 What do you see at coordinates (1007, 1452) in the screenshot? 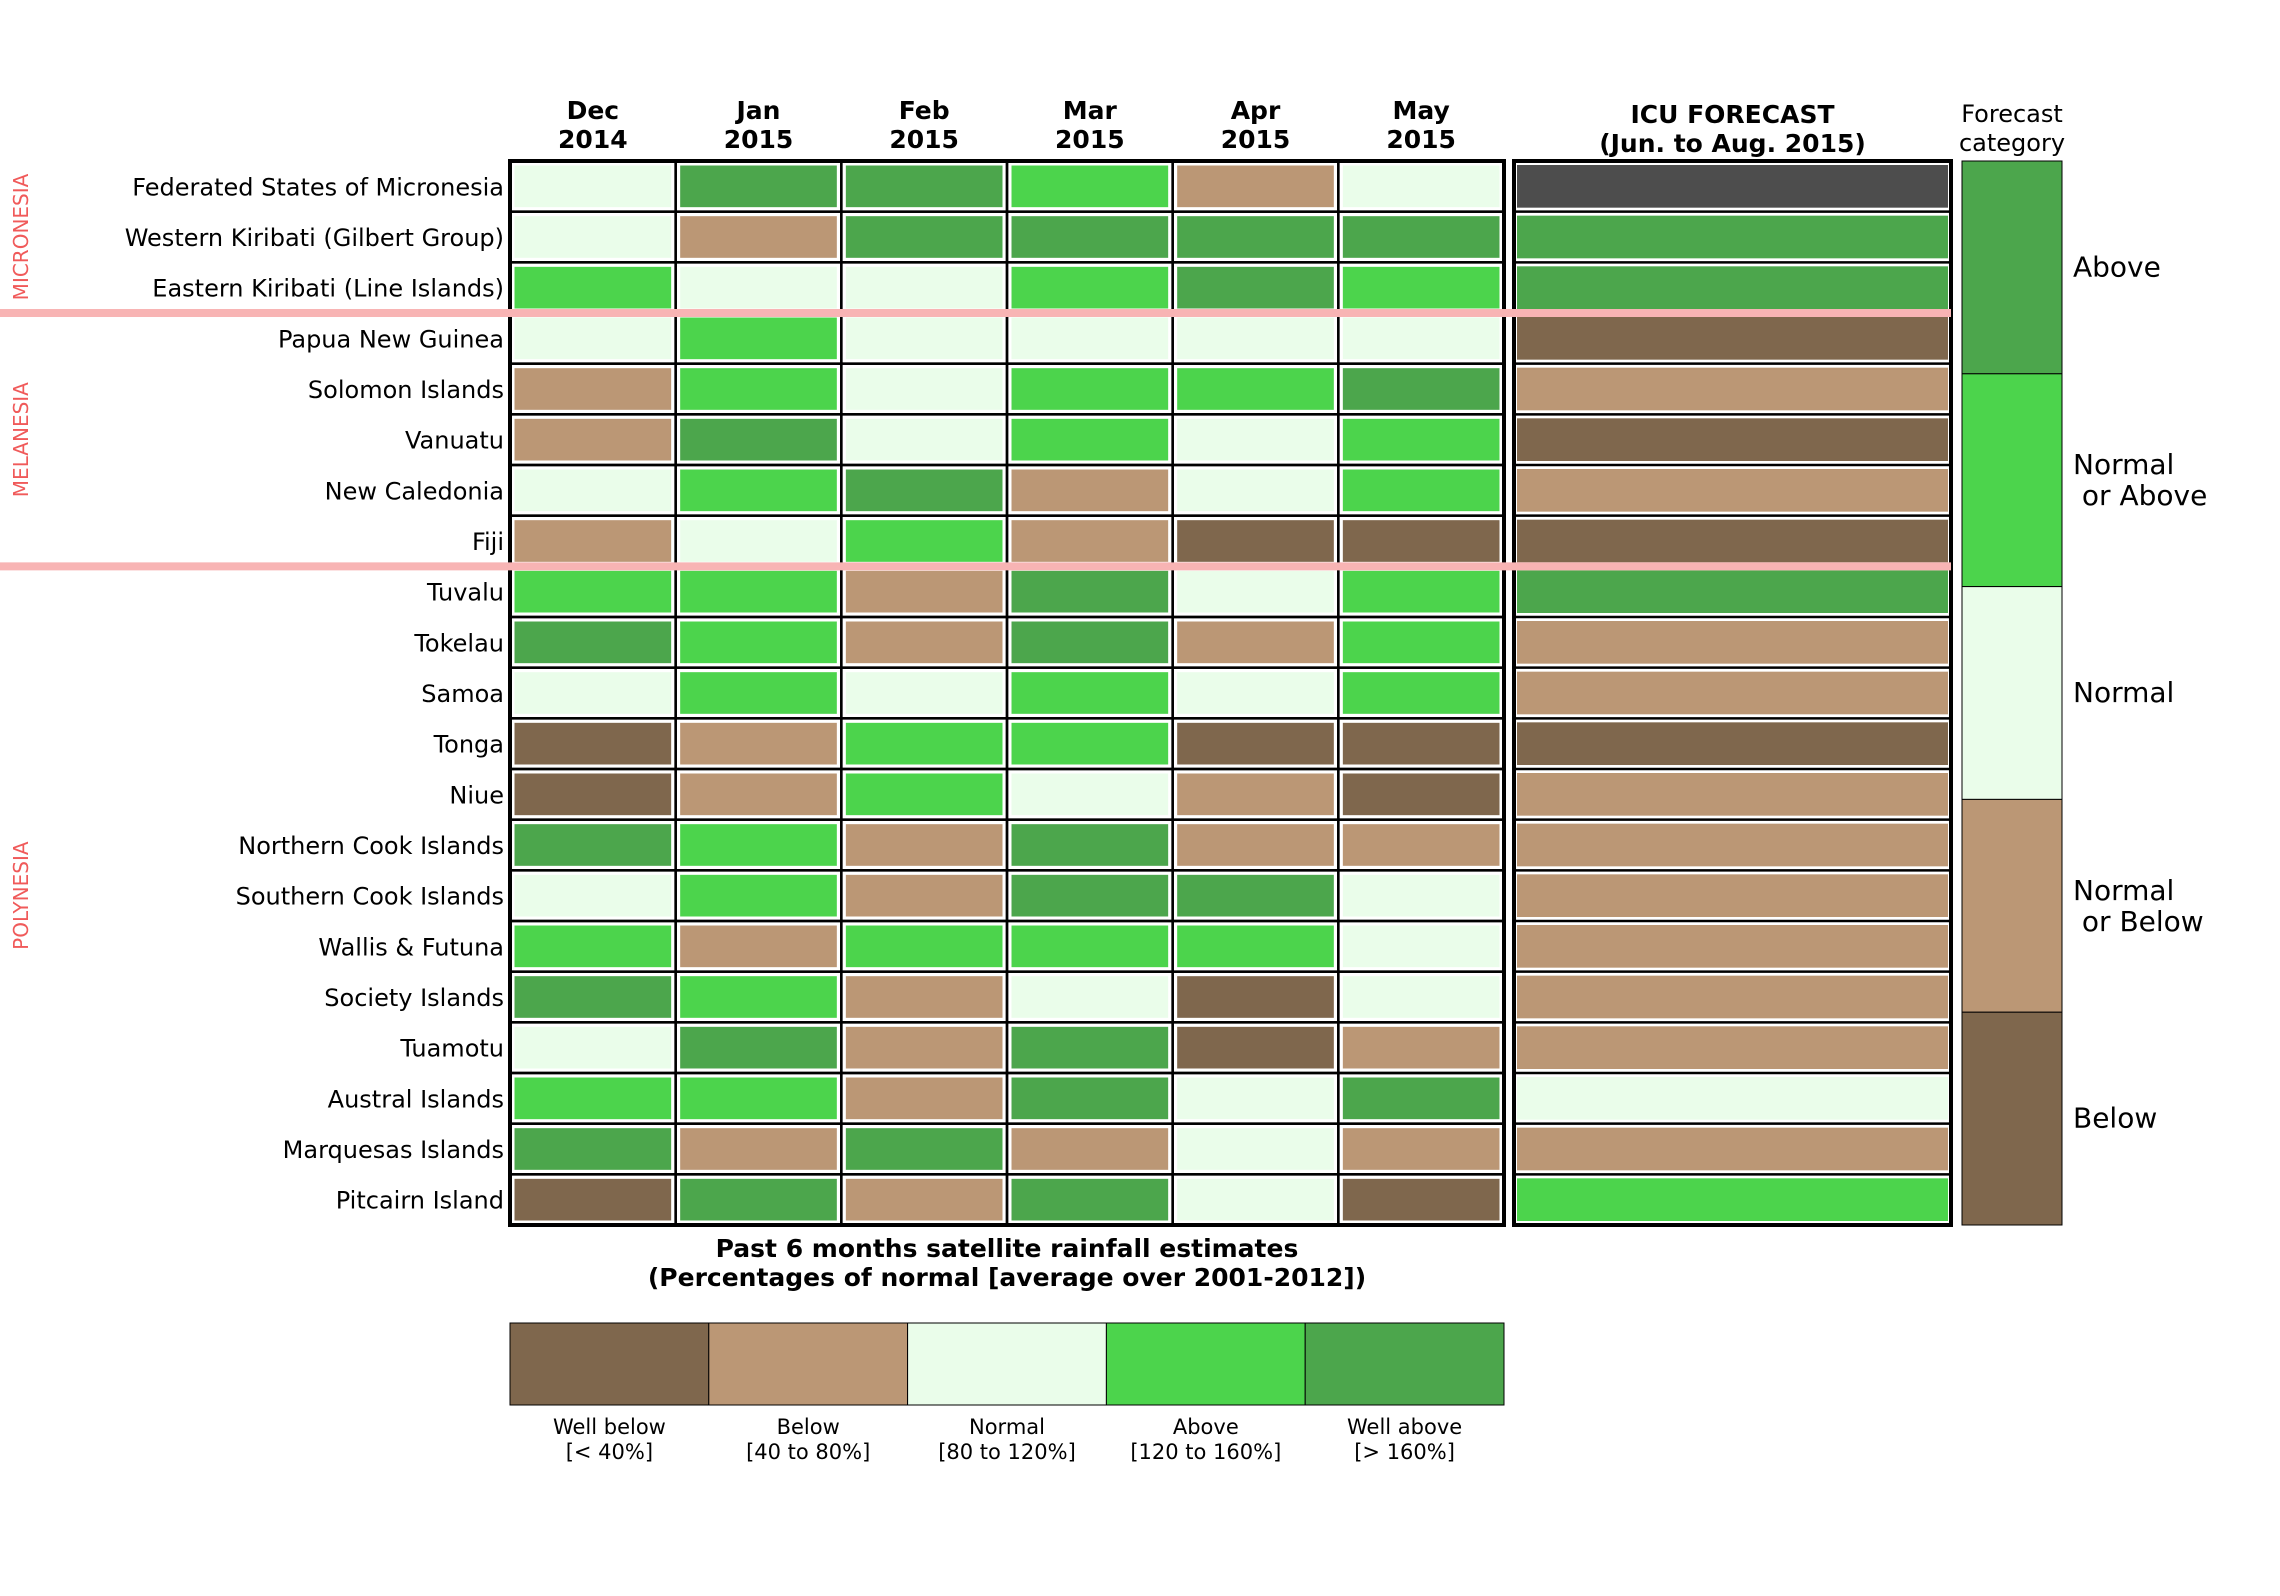
I see `legend-range: [80 to 120%]` at bounding box center [1007, 1452].